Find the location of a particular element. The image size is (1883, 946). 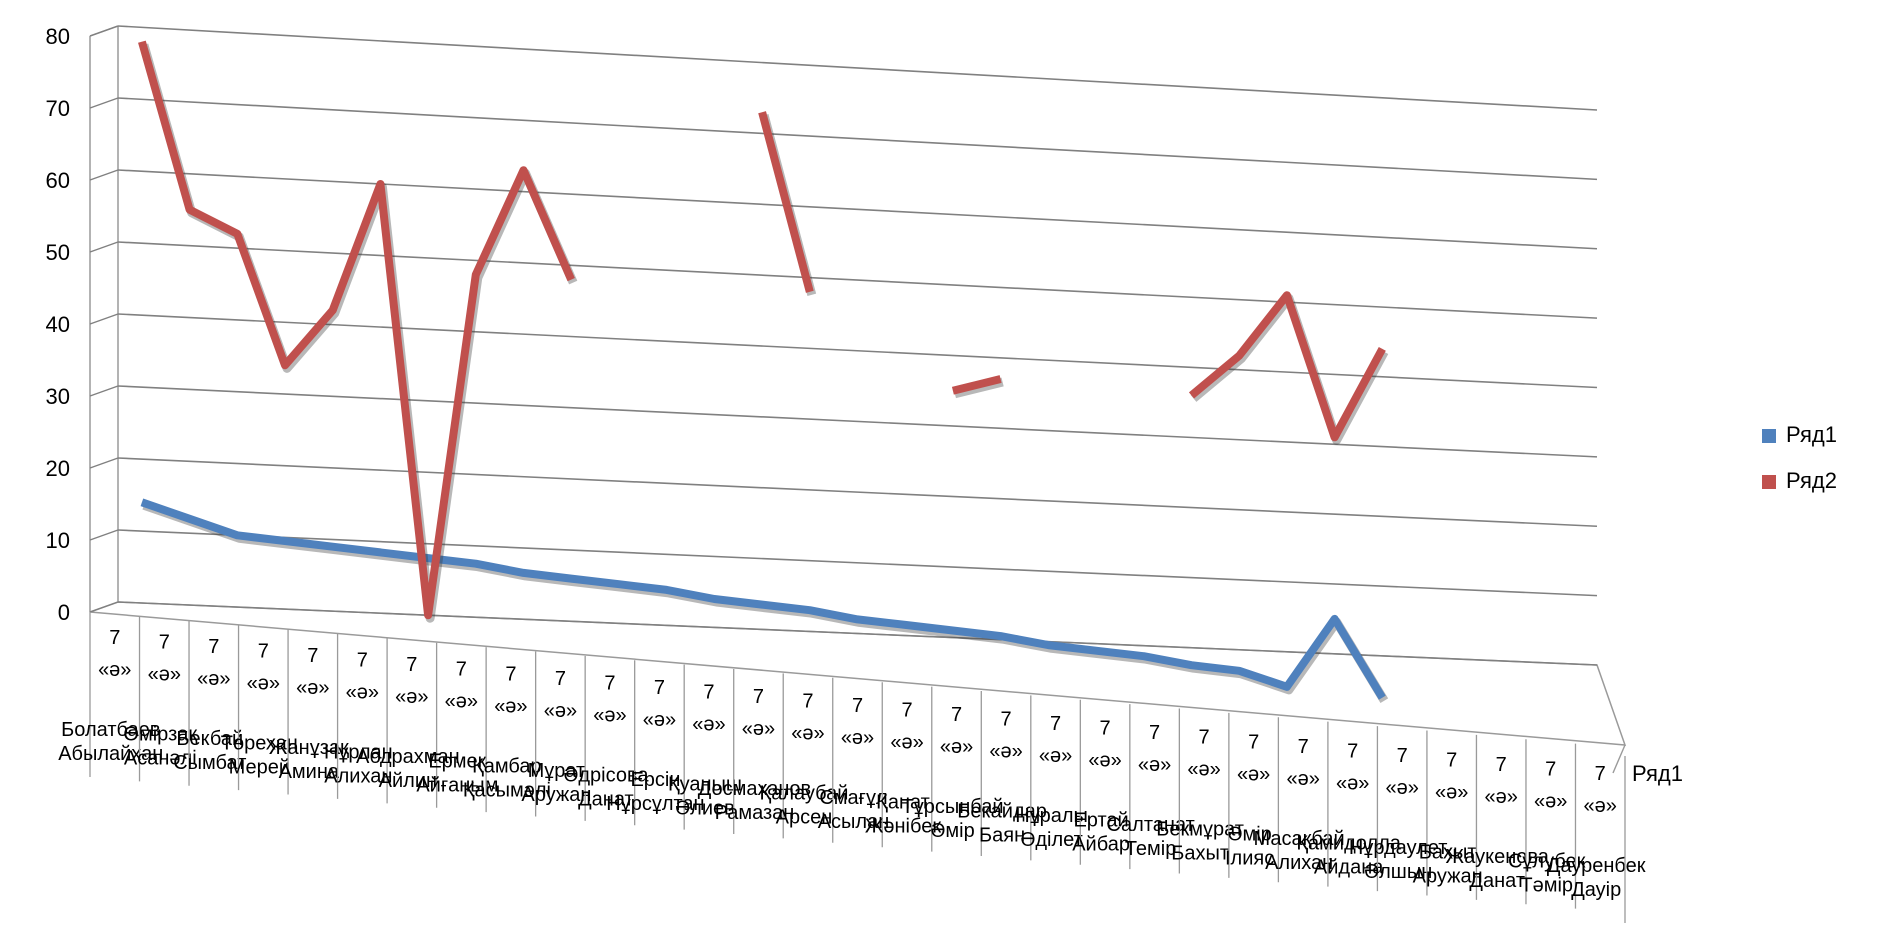

category-given-name: Айдана is located at coordinates (1349, 867).